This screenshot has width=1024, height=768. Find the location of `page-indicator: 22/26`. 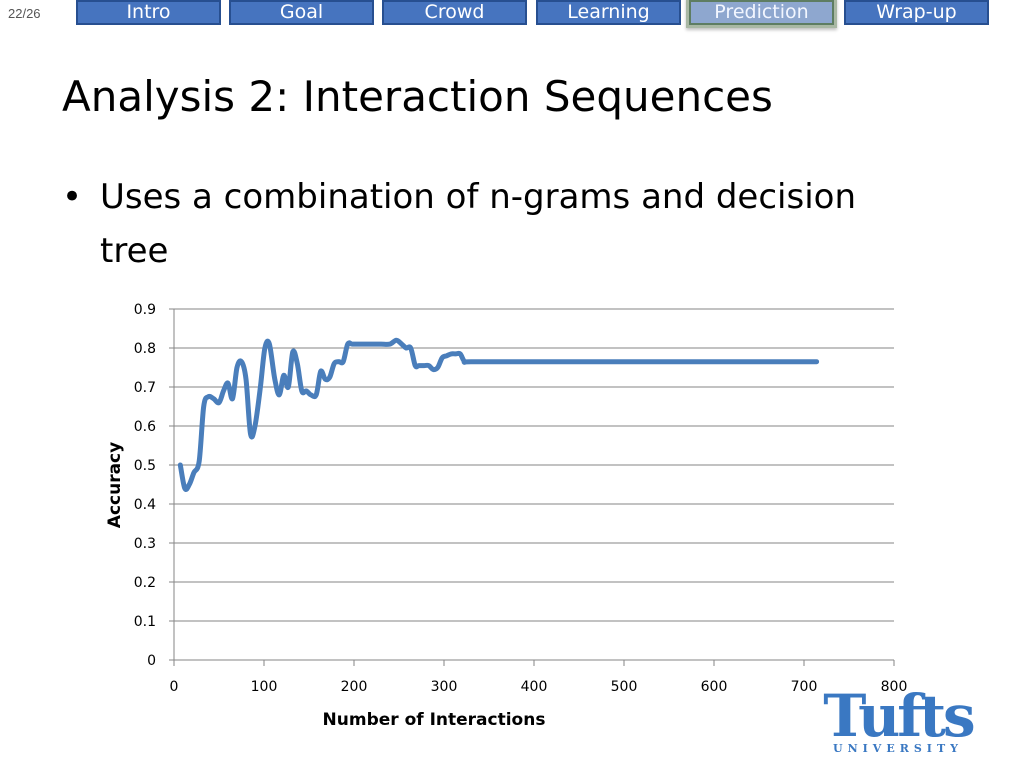

page-indicator: 22/26 is located at coordinates (24, 13).